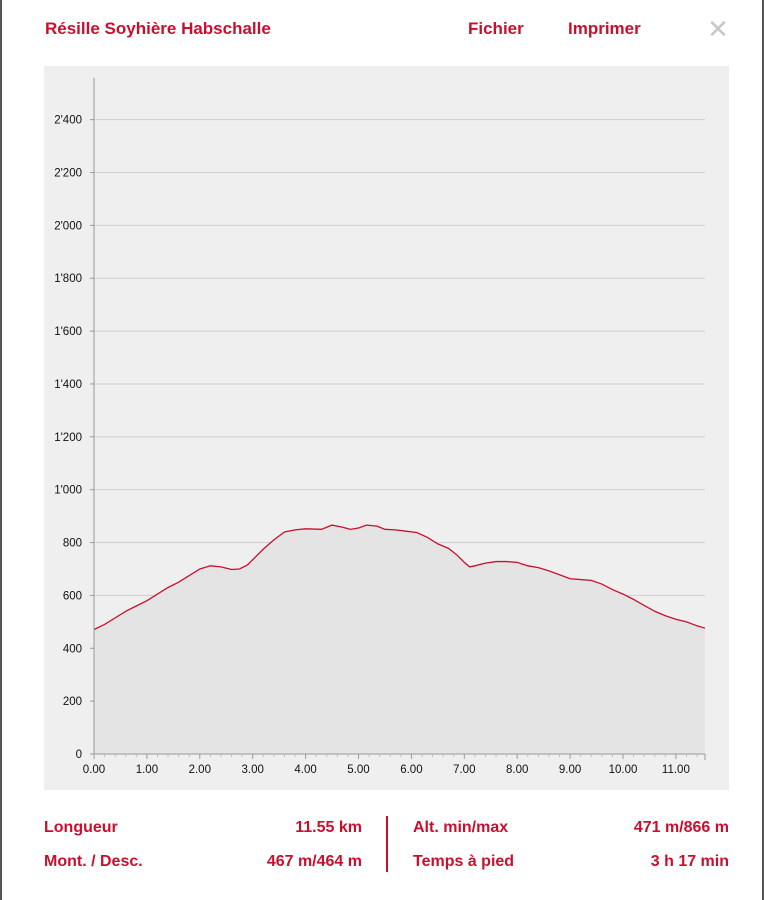  I want to click on y-tick-label: 2'400, so click(68, 121).